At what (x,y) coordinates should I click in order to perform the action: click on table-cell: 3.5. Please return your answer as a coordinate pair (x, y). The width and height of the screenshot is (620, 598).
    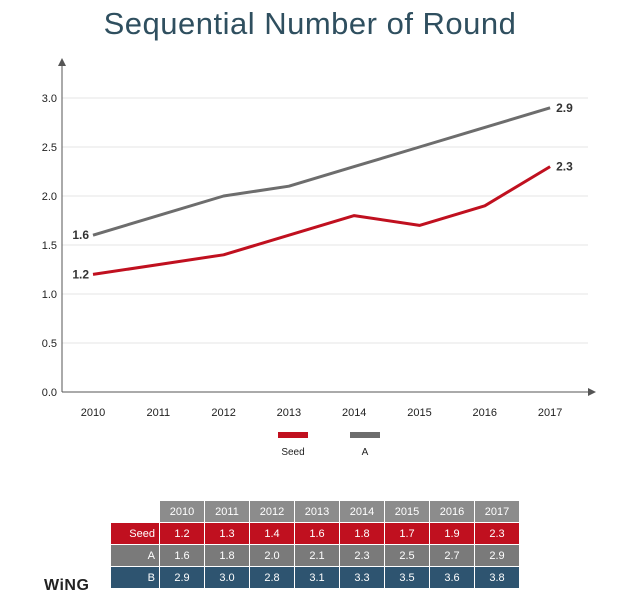
    Looking at the image, I should click on (407, 577).